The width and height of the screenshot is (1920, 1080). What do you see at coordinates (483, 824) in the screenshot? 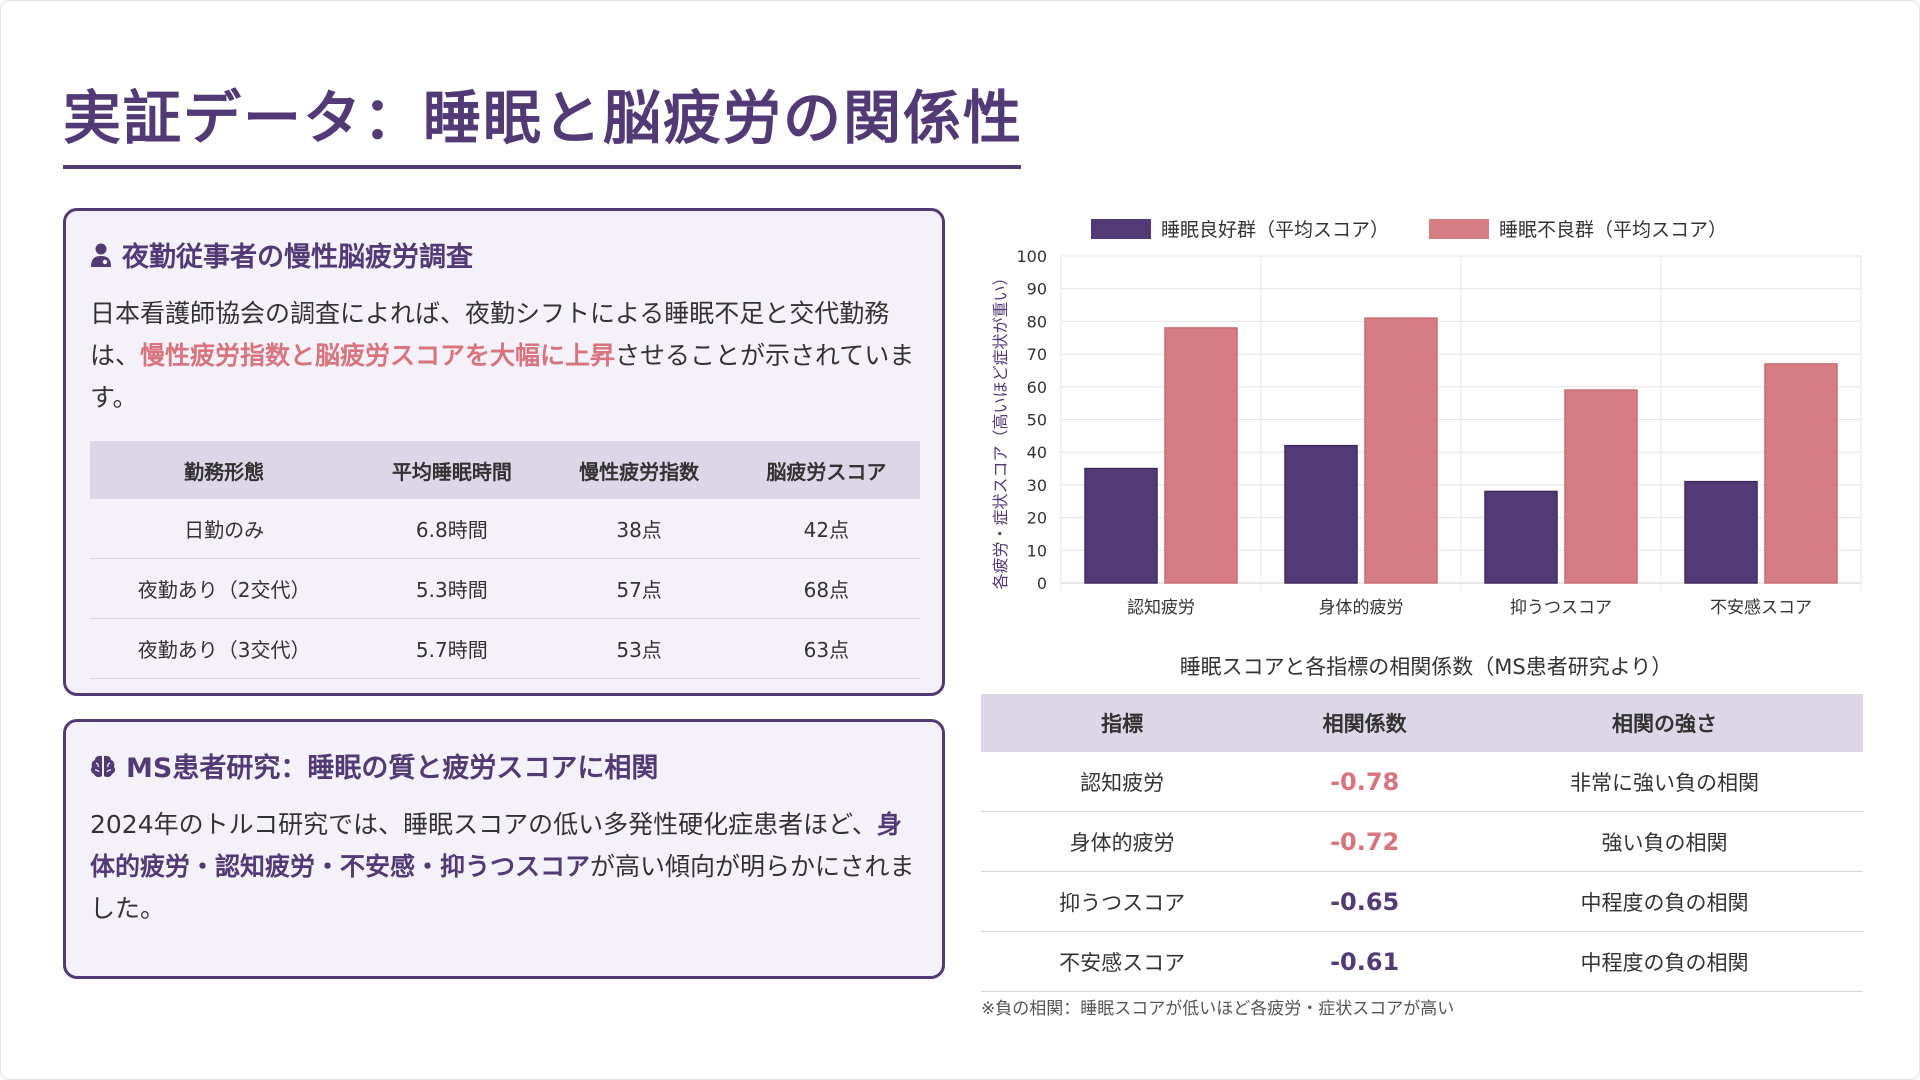
I see `card2-text-part1: 2024年のトルコ研究では、睡眠スコアの低い多発性硬化症患者ほど、` at bounding box center [483, 824].